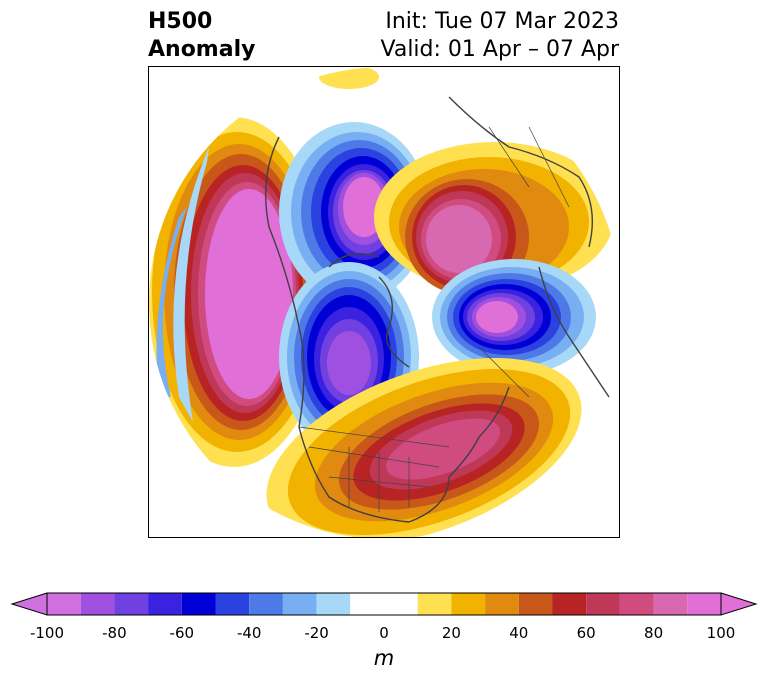 The image size is (768, 684). I want to click on colorbar-over-arrow, so click(739, 604).